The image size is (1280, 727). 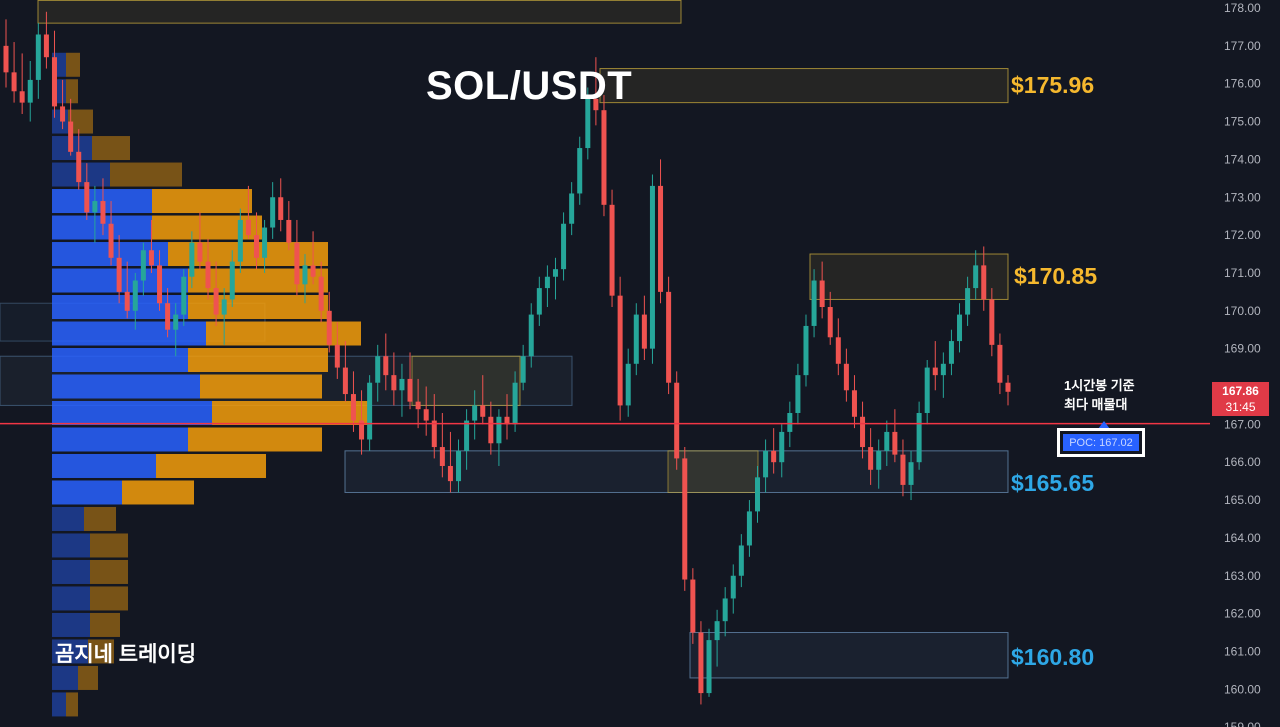 What do you see at coordinates (1242, 614) in the screenshot?
I see `y-tick-label: 162.00` at bounding box center [1242, 614].